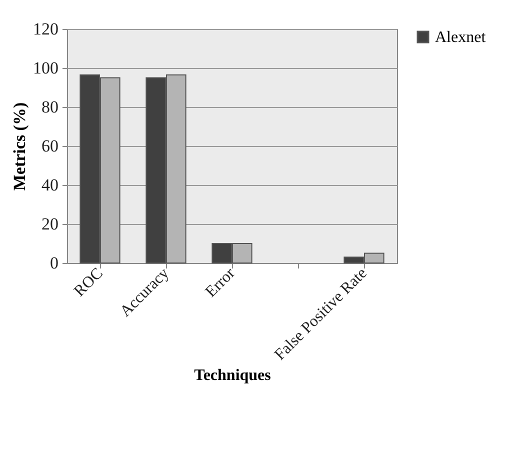  I want to click on y-tick-label: 120, so click(45, 29).